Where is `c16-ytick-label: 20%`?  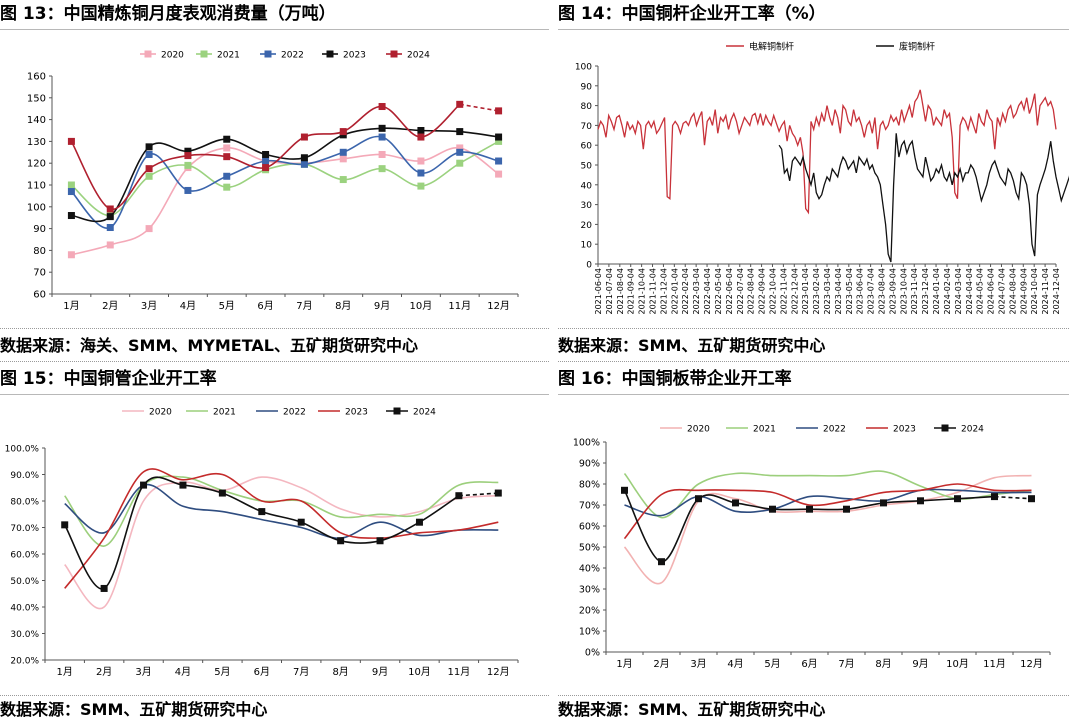 c16-ytick-label: 20% is located at coordinates (589, 611).